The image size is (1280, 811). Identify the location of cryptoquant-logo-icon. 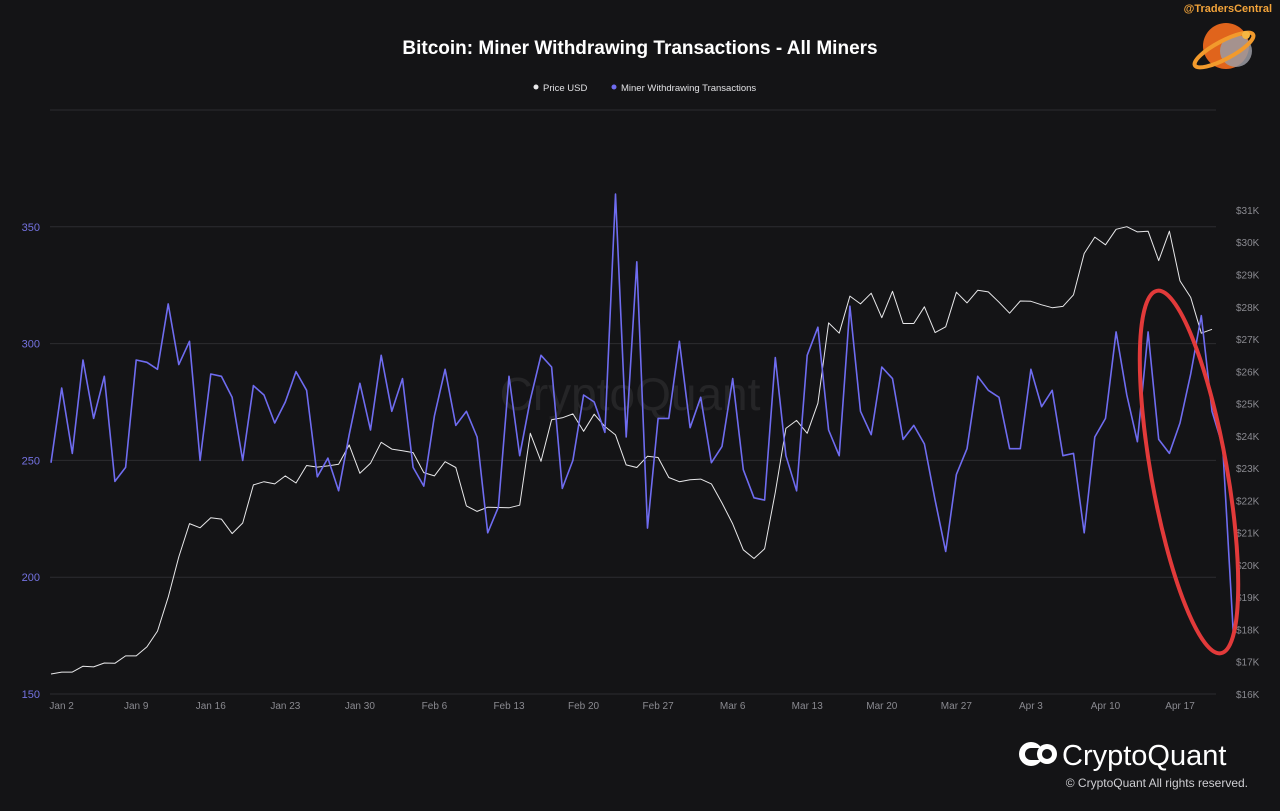
(1038, 754).